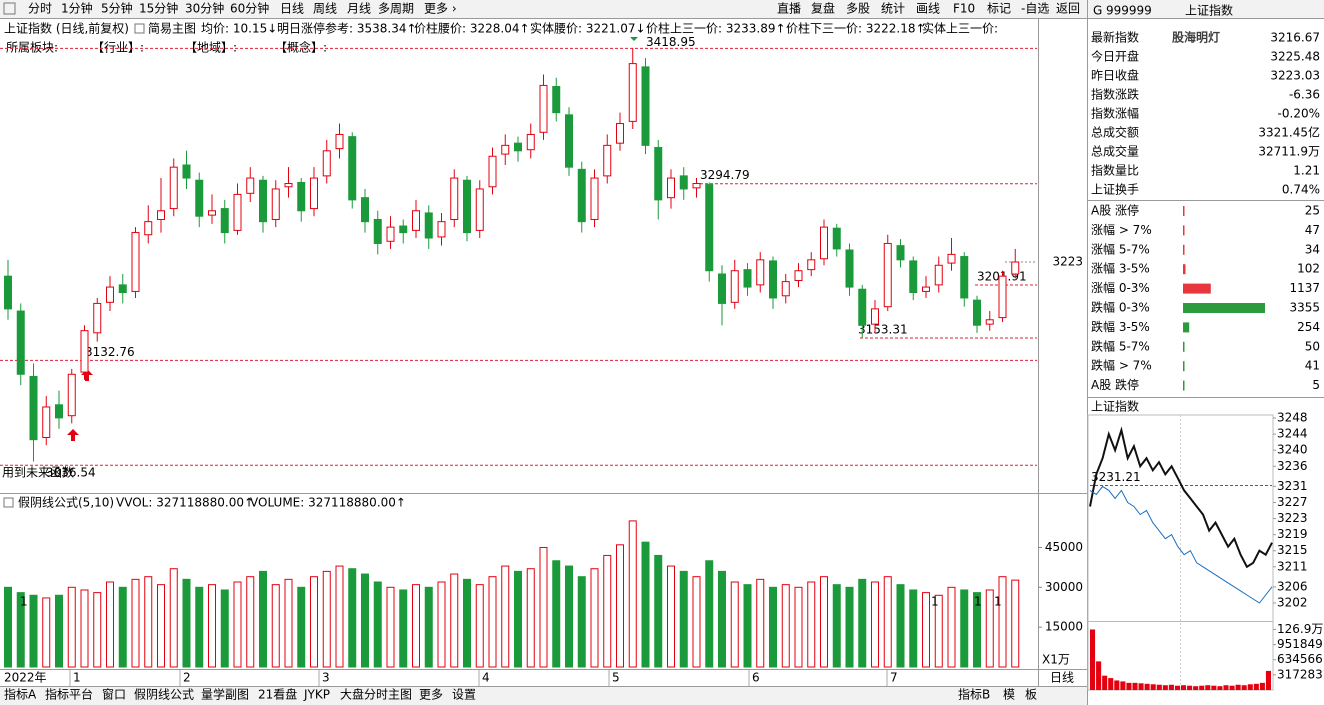  What do you see at coordinates (292, 9) in the screenshot?
I see `period-tab: 日线` at bounding box center [292, 9].